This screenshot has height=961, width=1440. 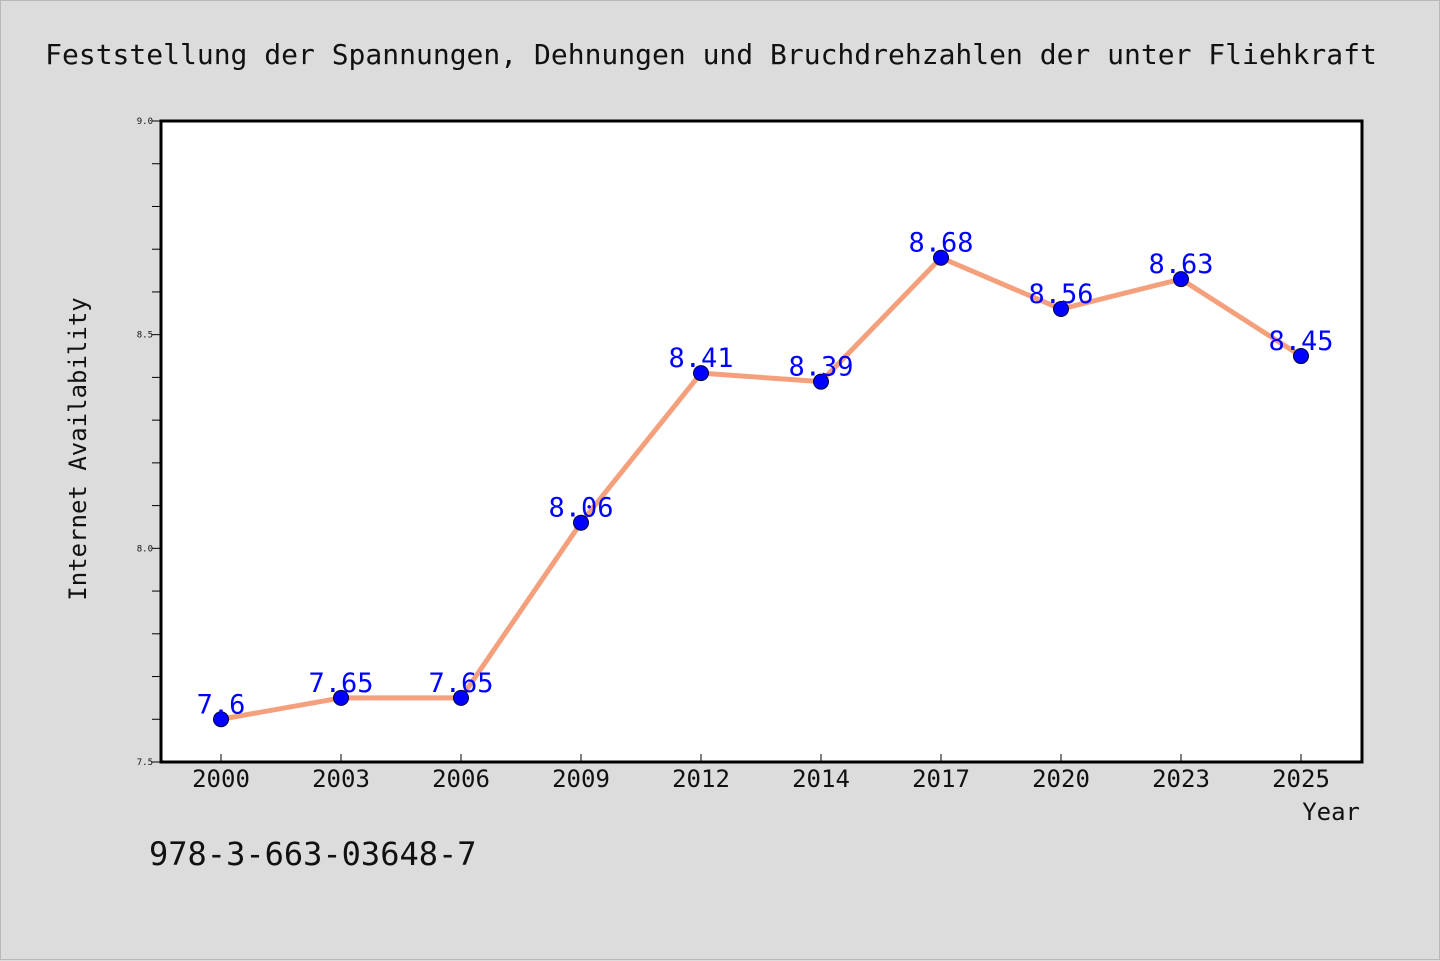 What do you see at coordinates (1331, 812) in the screenshot?
I see `x-axis-label: Year` at bounding box center [1331, 812].